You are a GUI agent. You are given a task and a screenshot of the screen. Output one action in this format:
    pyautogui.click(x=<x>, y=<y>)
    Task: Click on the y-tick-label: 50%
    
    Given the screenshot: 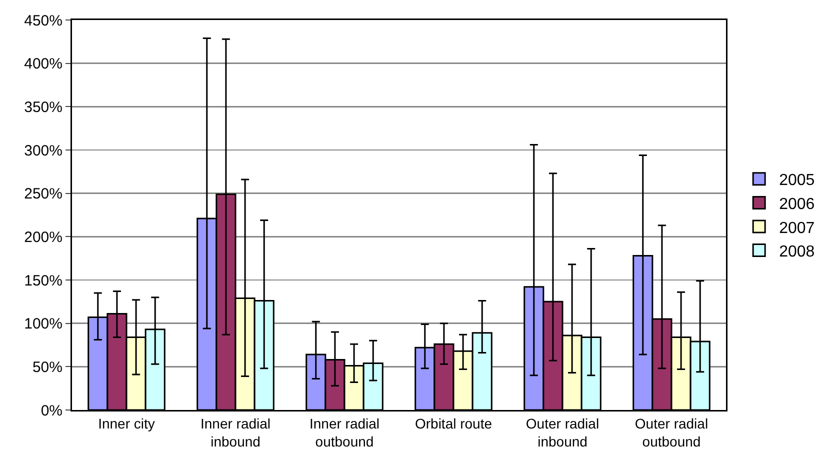 What is the action you would take?
    pyautogui.click(x=47, y=367)
    